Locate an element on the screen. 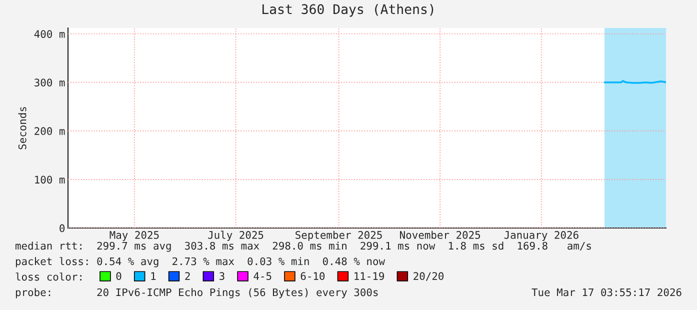 This screenshot has width=697, height=310. y-tick-label: 100 m is located at coordinates (50, 180).